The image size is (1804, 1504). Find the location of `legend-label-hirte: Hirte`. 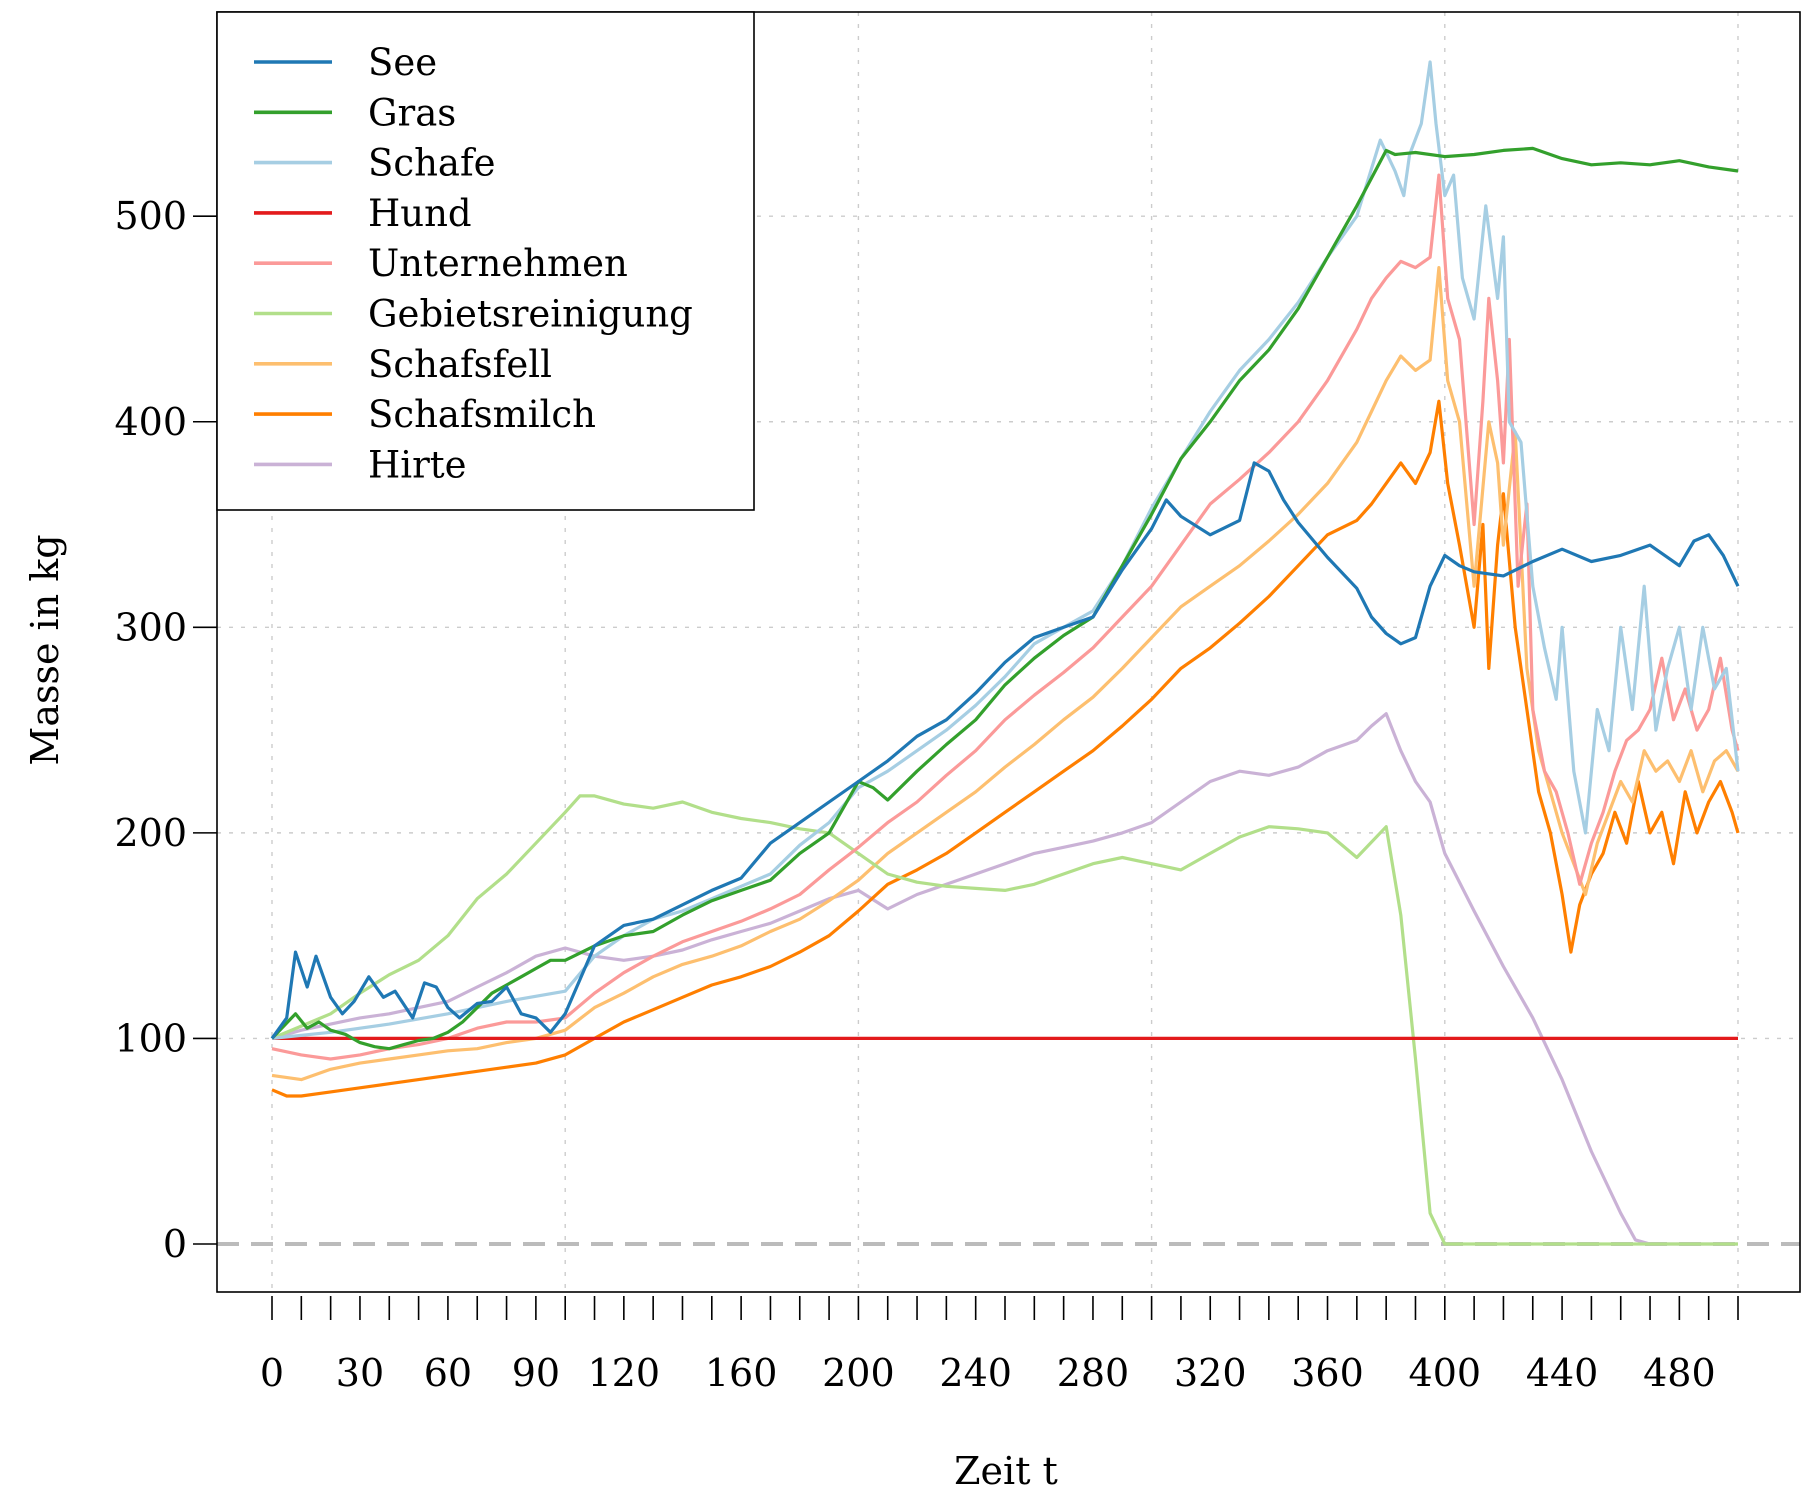

legend-label-hirte: Hirte is located at coordinates (417, 464).